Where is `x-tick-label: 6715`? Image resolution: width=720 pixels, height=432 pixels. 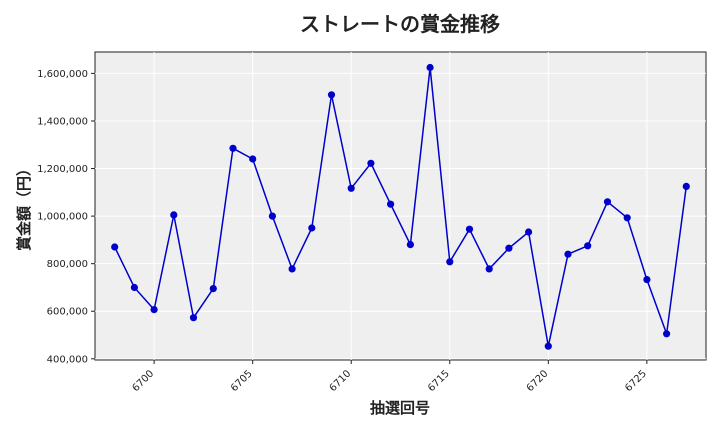 x-tick-label: 6715 is located at coordinates (439, 381).